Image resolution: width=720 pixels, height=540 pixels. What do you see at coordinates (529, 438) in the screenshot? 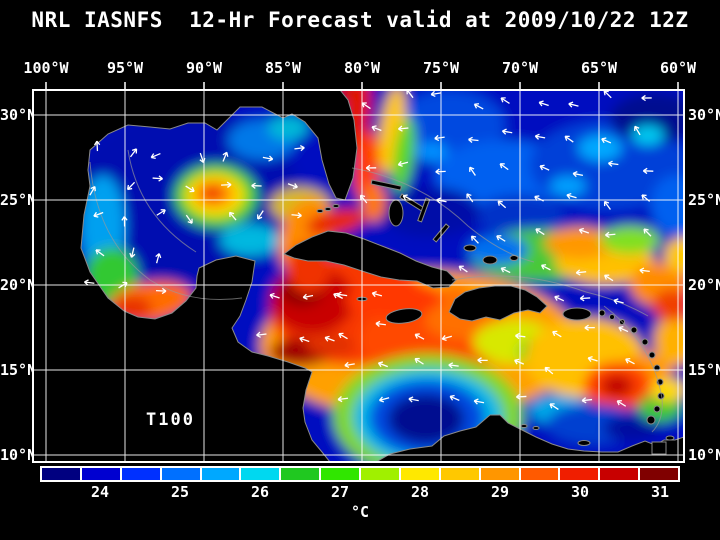
I see `land-south-america` at bounding box center [529, 438].